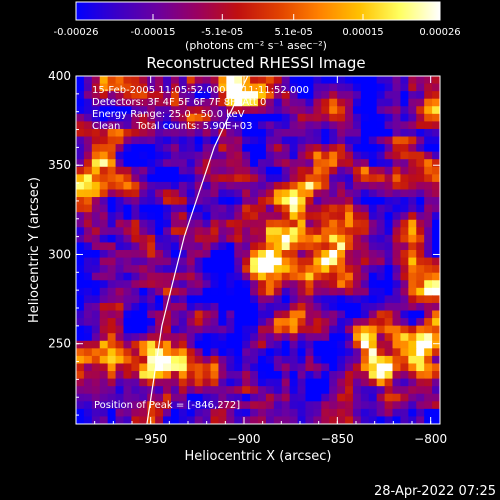  I want to click on y-tick-label: 350, so click(59, 165).